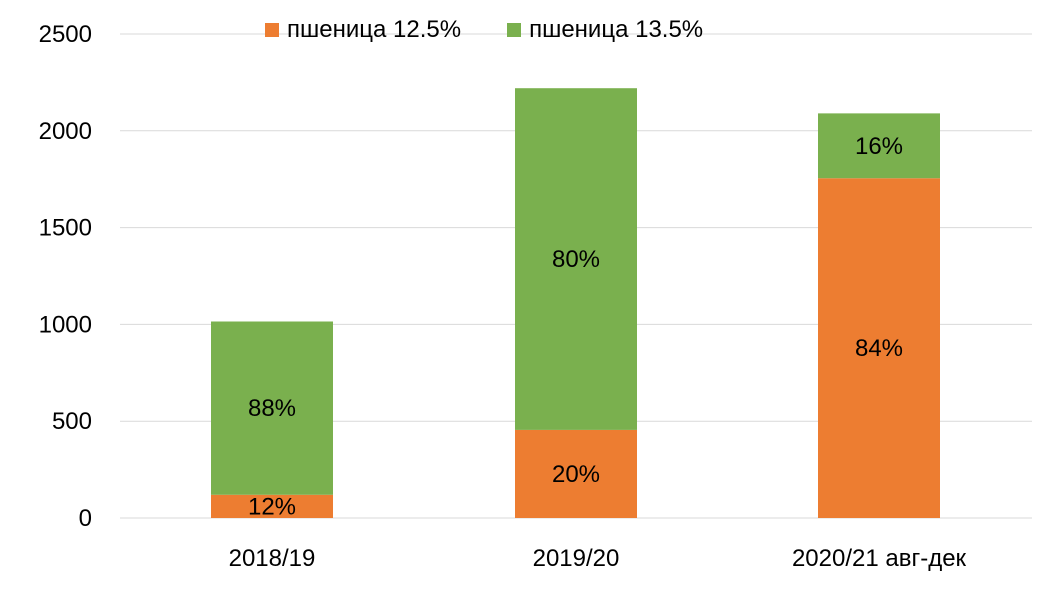  What do you see at coordinates (514, 30) in the screenshot?
I see `legend-swatch-green` at bounding box center [514, 30].